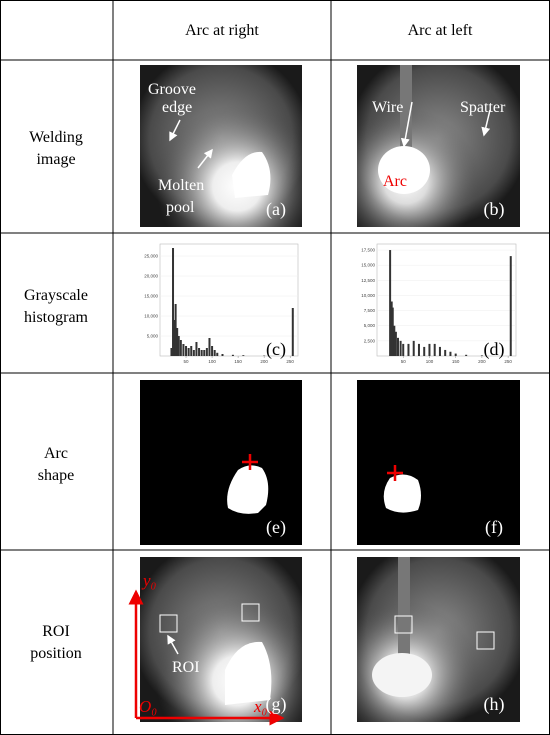 The width and height of the screenshot is (550, 735). Describe the element at coordinates (56, 475) in the screenshot. I see `row-label: shape` at that location.